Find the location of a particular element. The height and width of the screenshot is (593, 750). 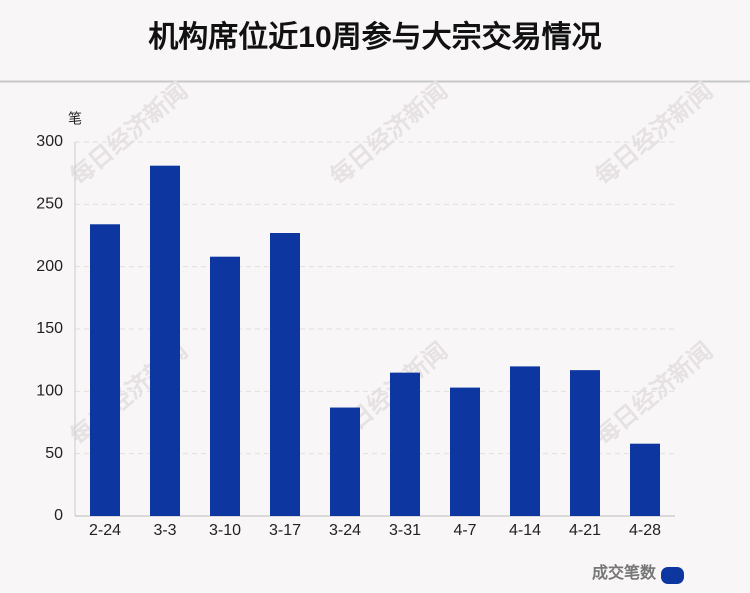

x-tick-label: 3-3 is located at coordinates (164, 530).